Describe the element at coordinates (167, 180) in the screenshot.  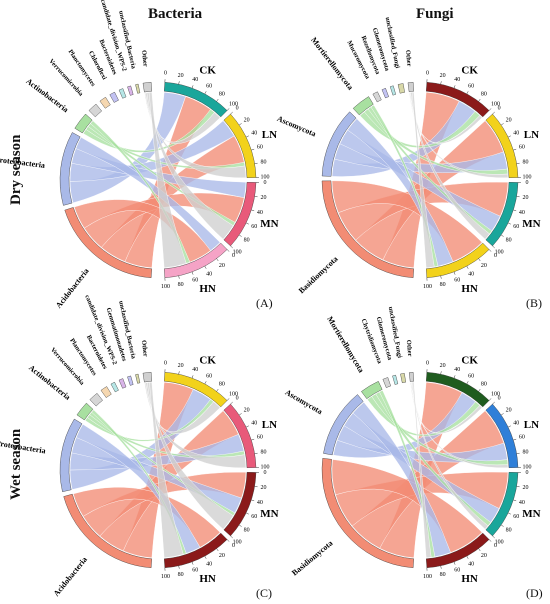
I see `ribbon-hn-other` at that location.